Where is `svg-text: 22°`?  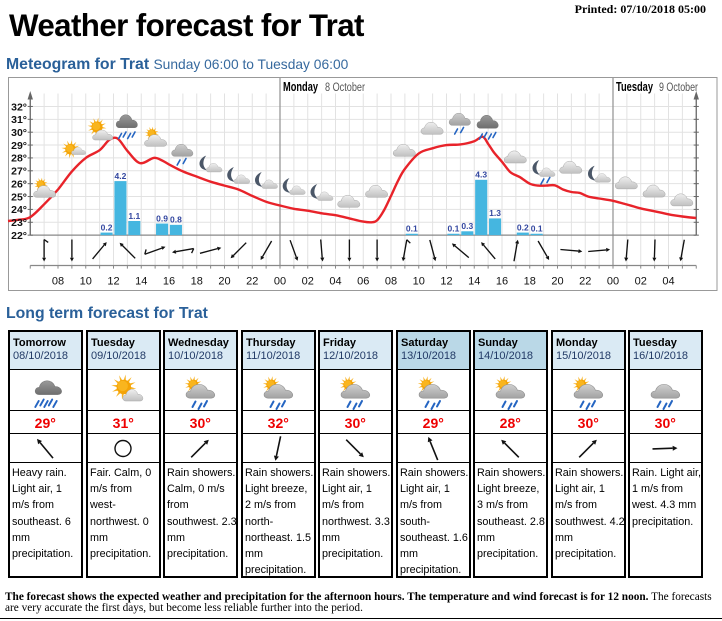
svg-text: 22° is located at coordinates (19, 236).